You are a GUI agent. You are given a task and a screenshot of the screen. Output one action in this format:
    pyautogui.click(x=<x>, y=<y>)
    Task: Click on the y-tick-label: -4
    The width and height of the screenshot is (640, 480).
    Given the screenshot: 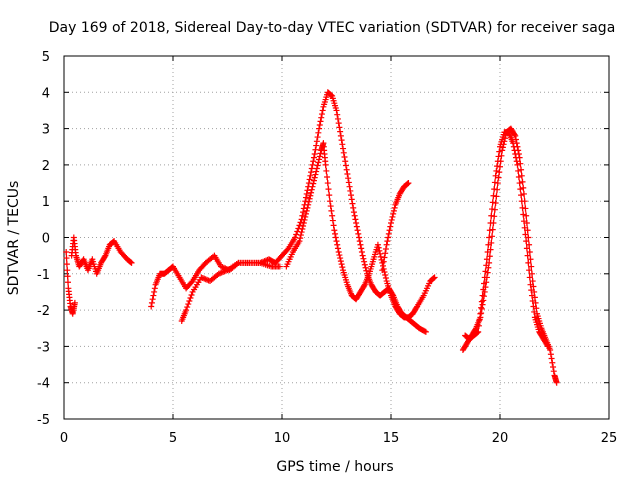 What is the action you would take?
    pyautogui.click(x=43, y=384)
    